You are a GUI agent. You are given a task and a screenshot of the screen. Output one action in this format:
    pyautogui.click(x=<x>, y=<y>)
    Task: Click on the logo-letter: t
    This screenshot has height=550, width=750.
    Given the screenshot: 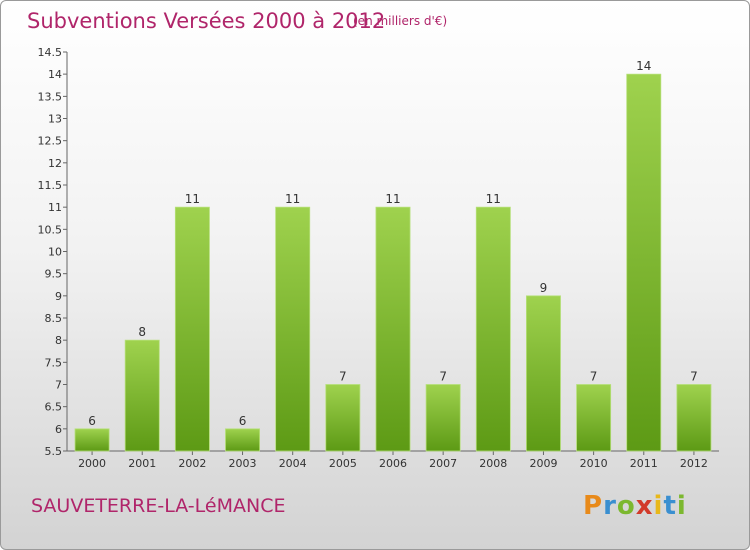 What is the action you would take?
    pyautogui.click(x=670, y=506)
    